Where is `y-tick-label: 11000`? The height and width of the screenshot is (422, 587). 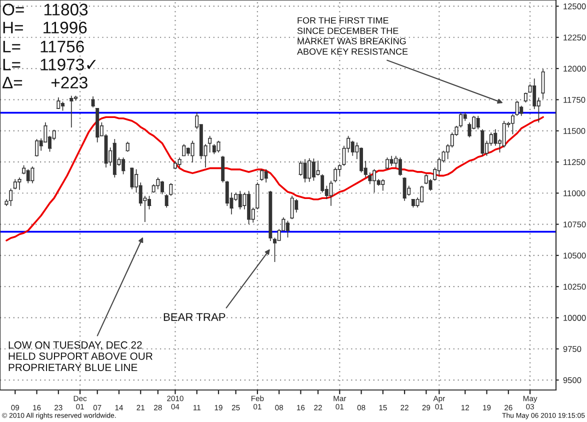 y-tick-label: 11000 is located at coordinates (575, 193).